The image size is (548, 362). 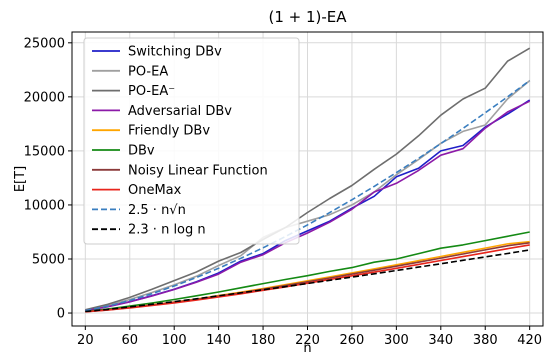 I want to click on legend-entry-label: Adversarial DBv, so click(x=180, y=111).